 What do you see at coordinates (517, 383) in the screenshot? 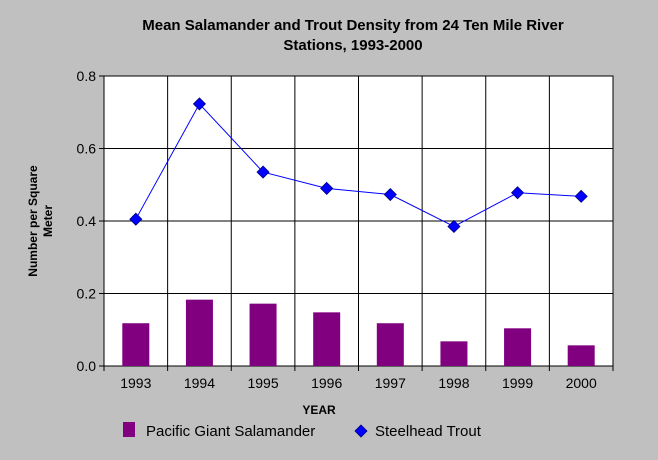
I see `x-tick-label: 1999` at bounding box center [517, 383].